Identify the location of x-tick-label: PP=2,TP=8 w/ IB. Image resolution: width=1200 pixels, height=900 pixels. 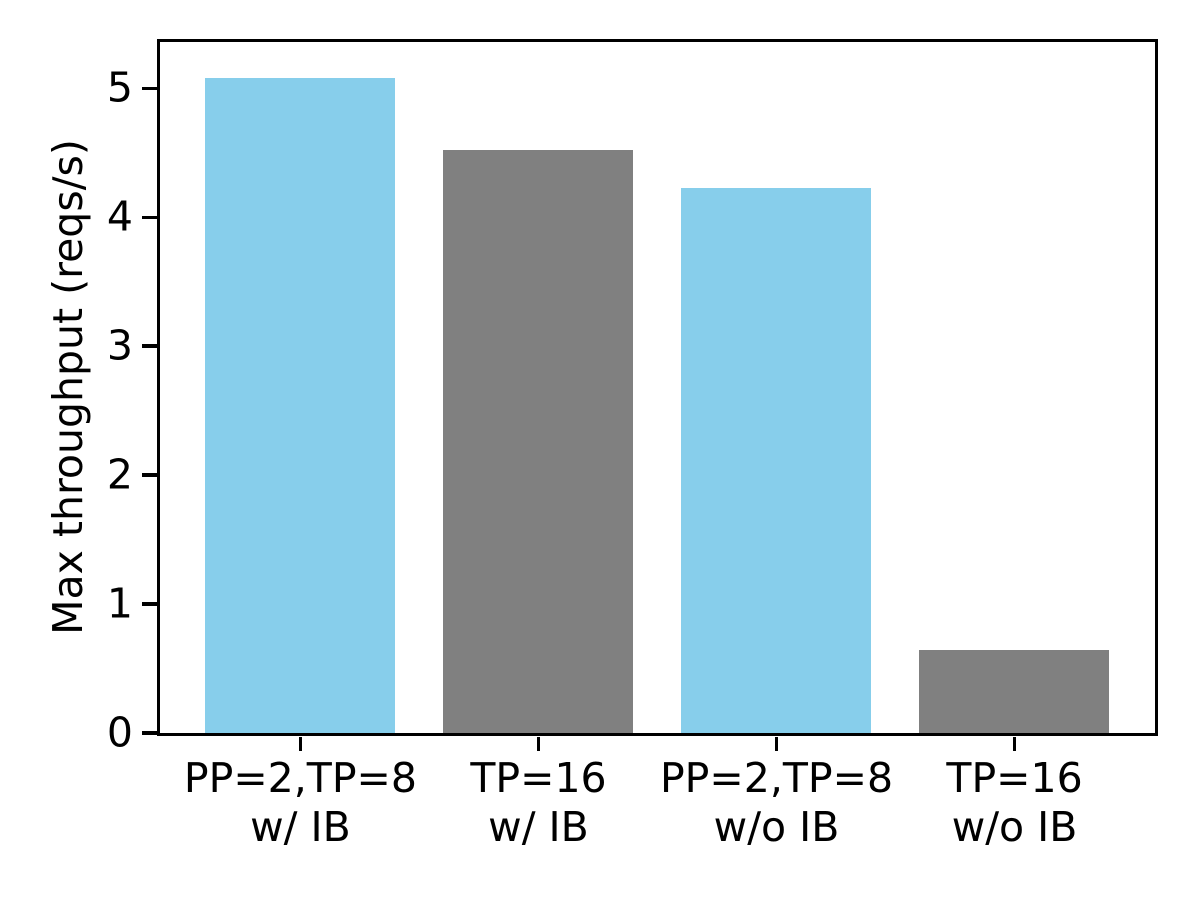
(300, 803).